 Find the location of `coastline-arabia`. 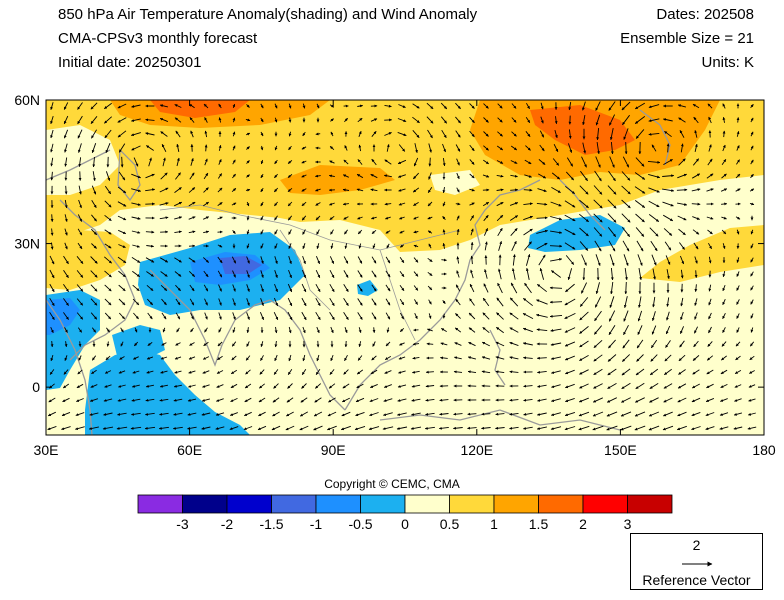

coastline-arabia is located at coordinates (97, 280).